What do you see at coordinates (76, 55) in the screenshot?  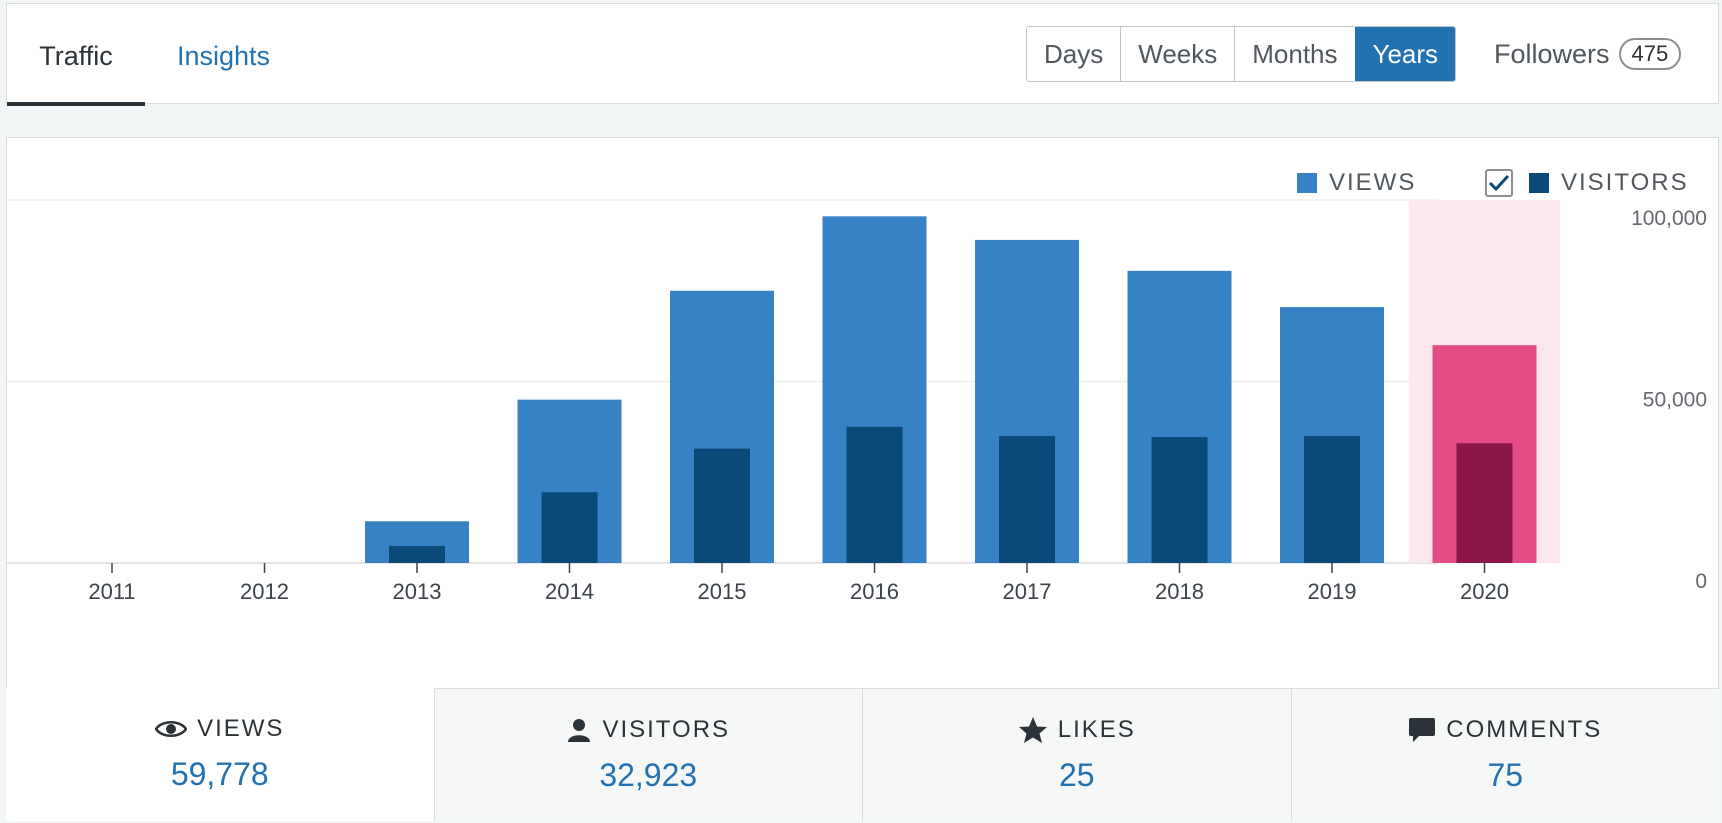 I see `tab-traffic: Traffic` at bounding box center [76, 55].